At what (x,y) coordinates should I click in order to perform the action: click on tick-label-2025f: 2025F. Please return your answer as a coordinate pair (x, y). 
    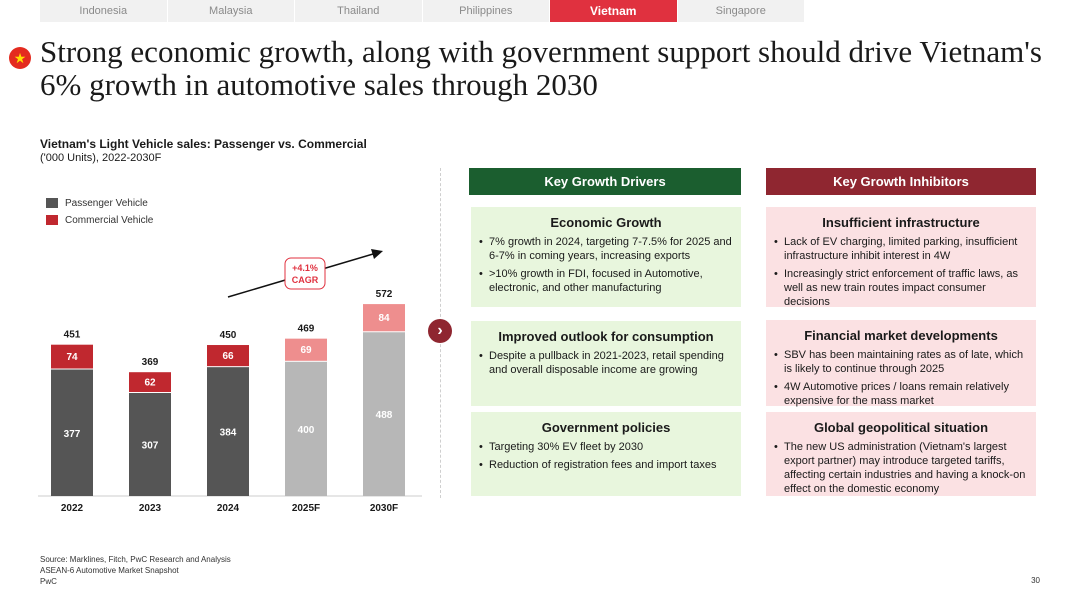
    Looking at the image, I should click on (306, 508).